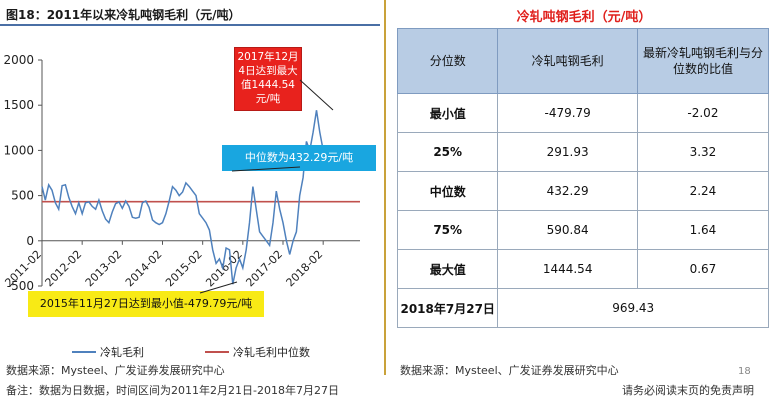 The image size is (780, 400). I want to click on header-ratio: 最新冷轧吨钢毛利与分位数的比值, so click(702, 61).